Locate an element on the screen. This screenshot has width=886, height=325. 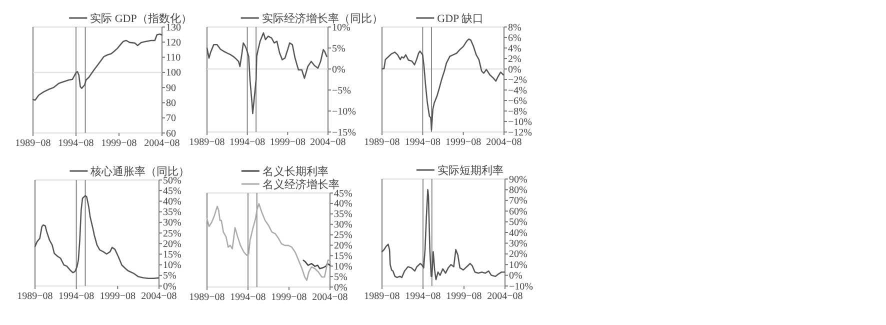
y-tick-label: −4% is located at coordinates (517, 90).